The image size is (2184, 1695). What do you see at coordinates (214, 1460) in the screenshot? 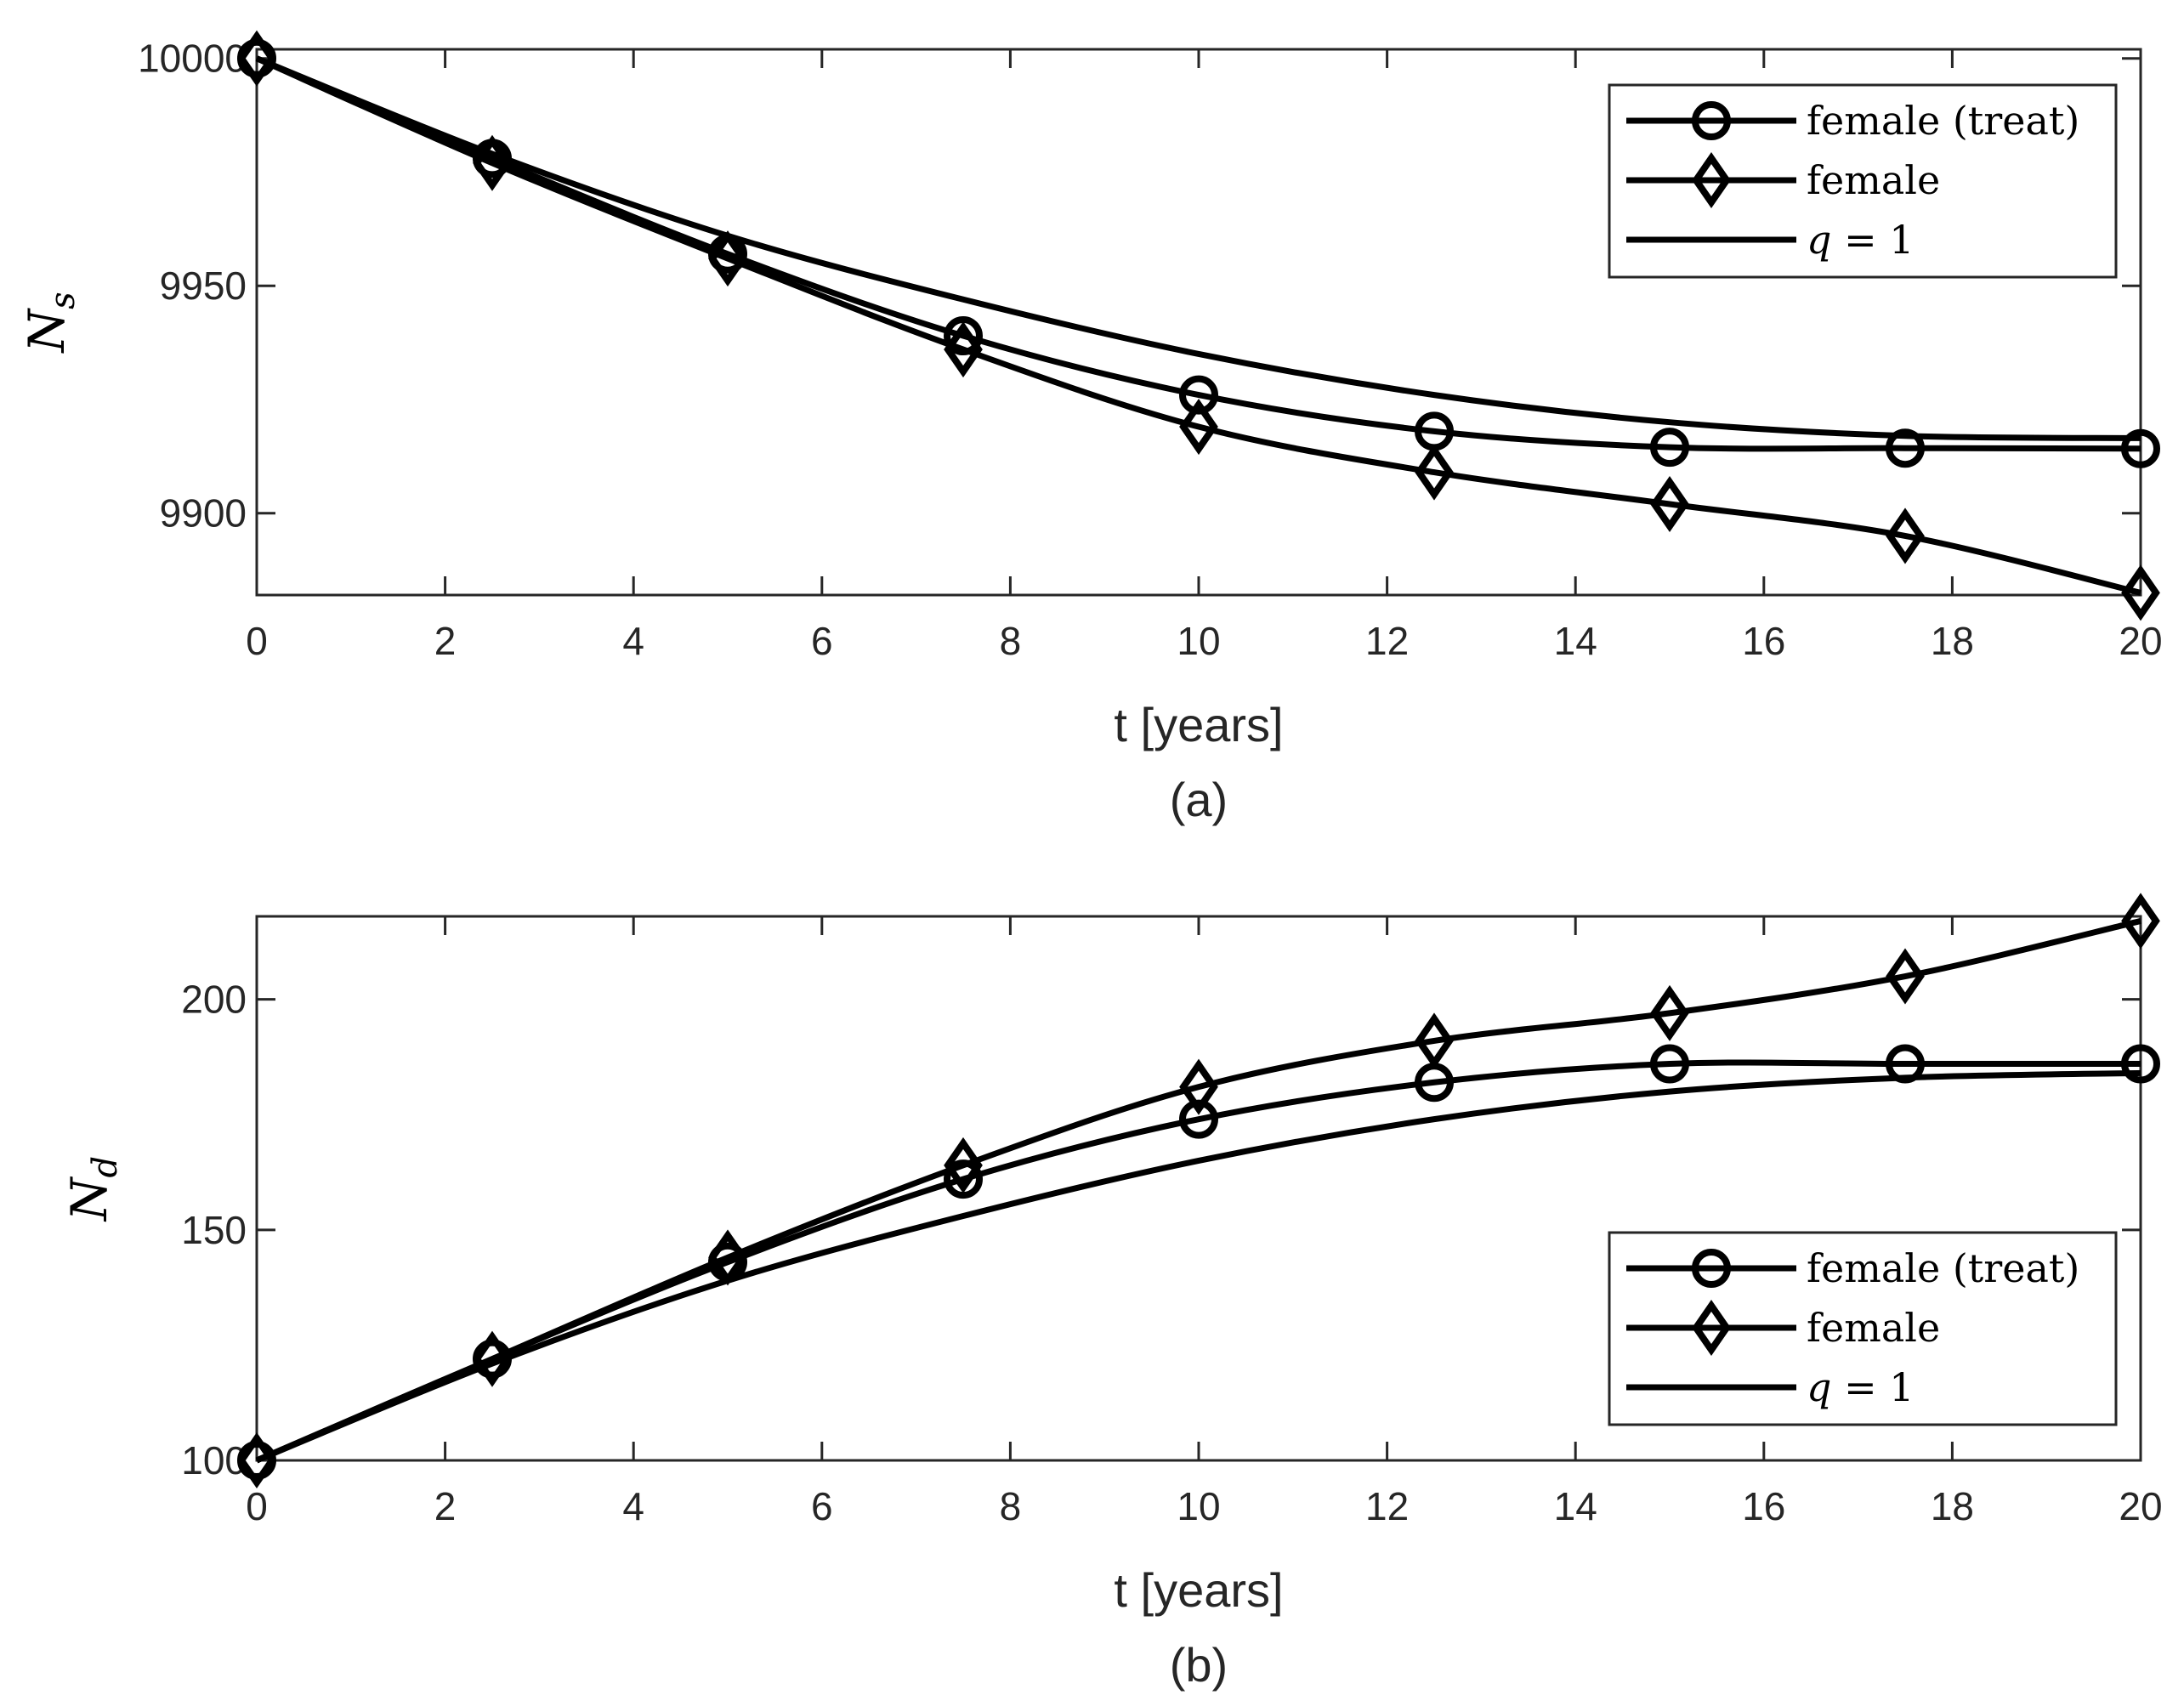
I see `y-tick-label: 100` at bounding box center [214, 1460].